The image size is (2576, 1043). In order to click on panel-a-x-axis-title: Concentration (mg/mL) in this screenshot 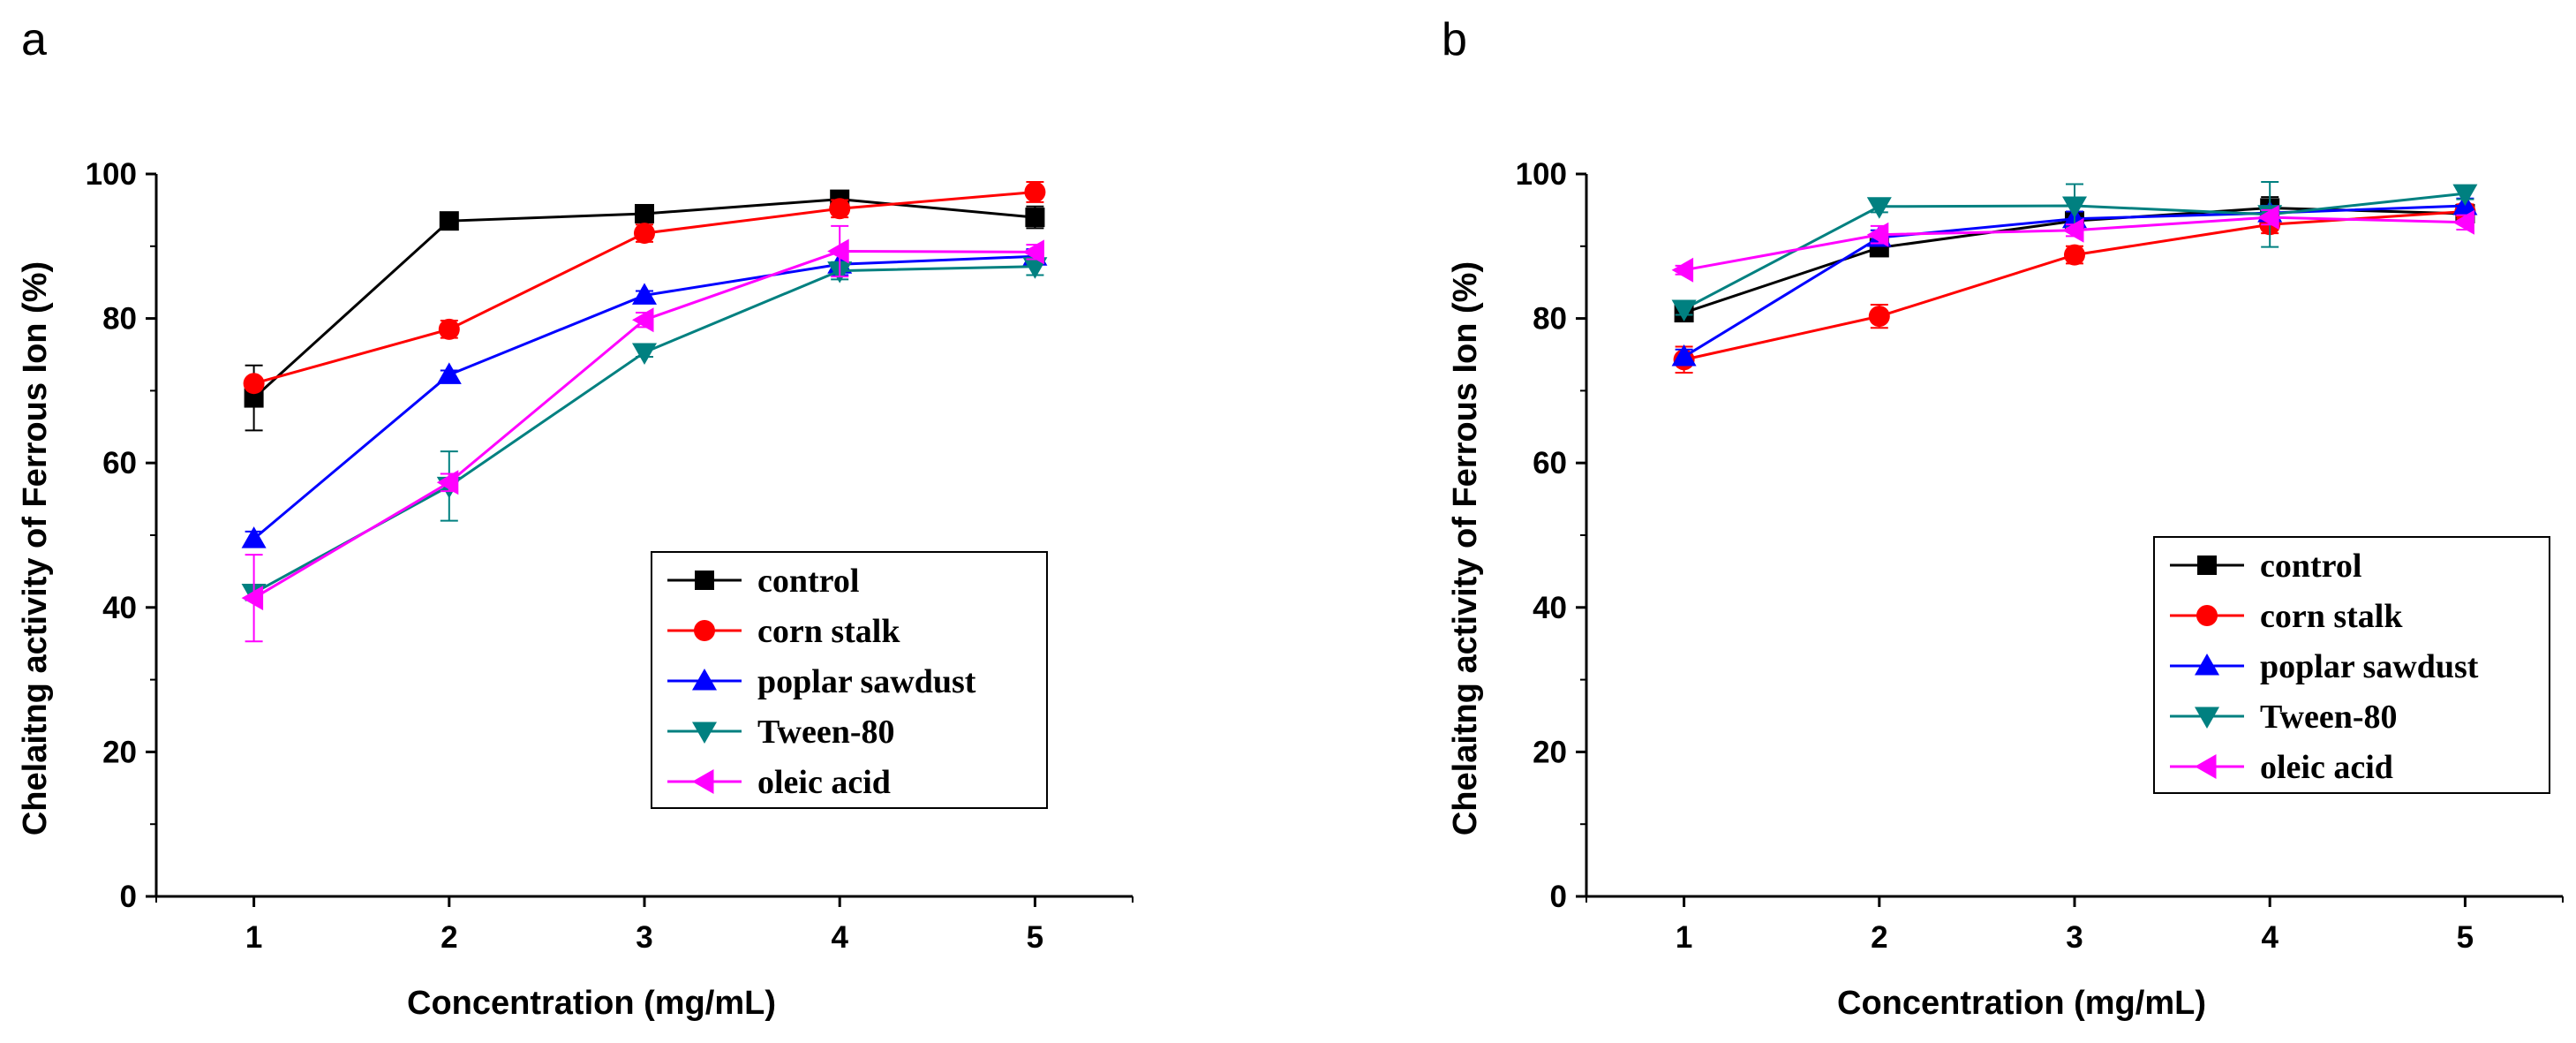, I will do `click(592, 1003)`.